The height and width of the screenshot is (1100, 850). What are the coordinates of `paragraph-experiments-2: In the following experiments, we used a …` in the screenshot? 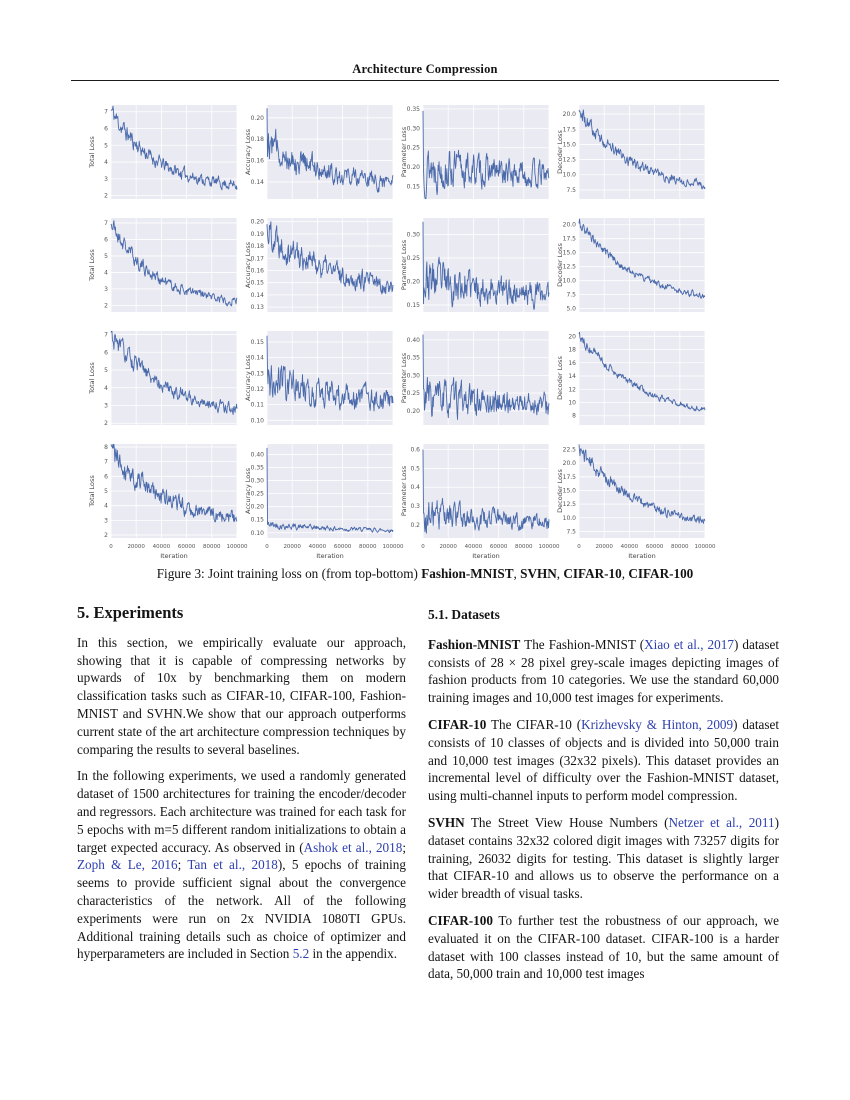 It's located at (241, 865).